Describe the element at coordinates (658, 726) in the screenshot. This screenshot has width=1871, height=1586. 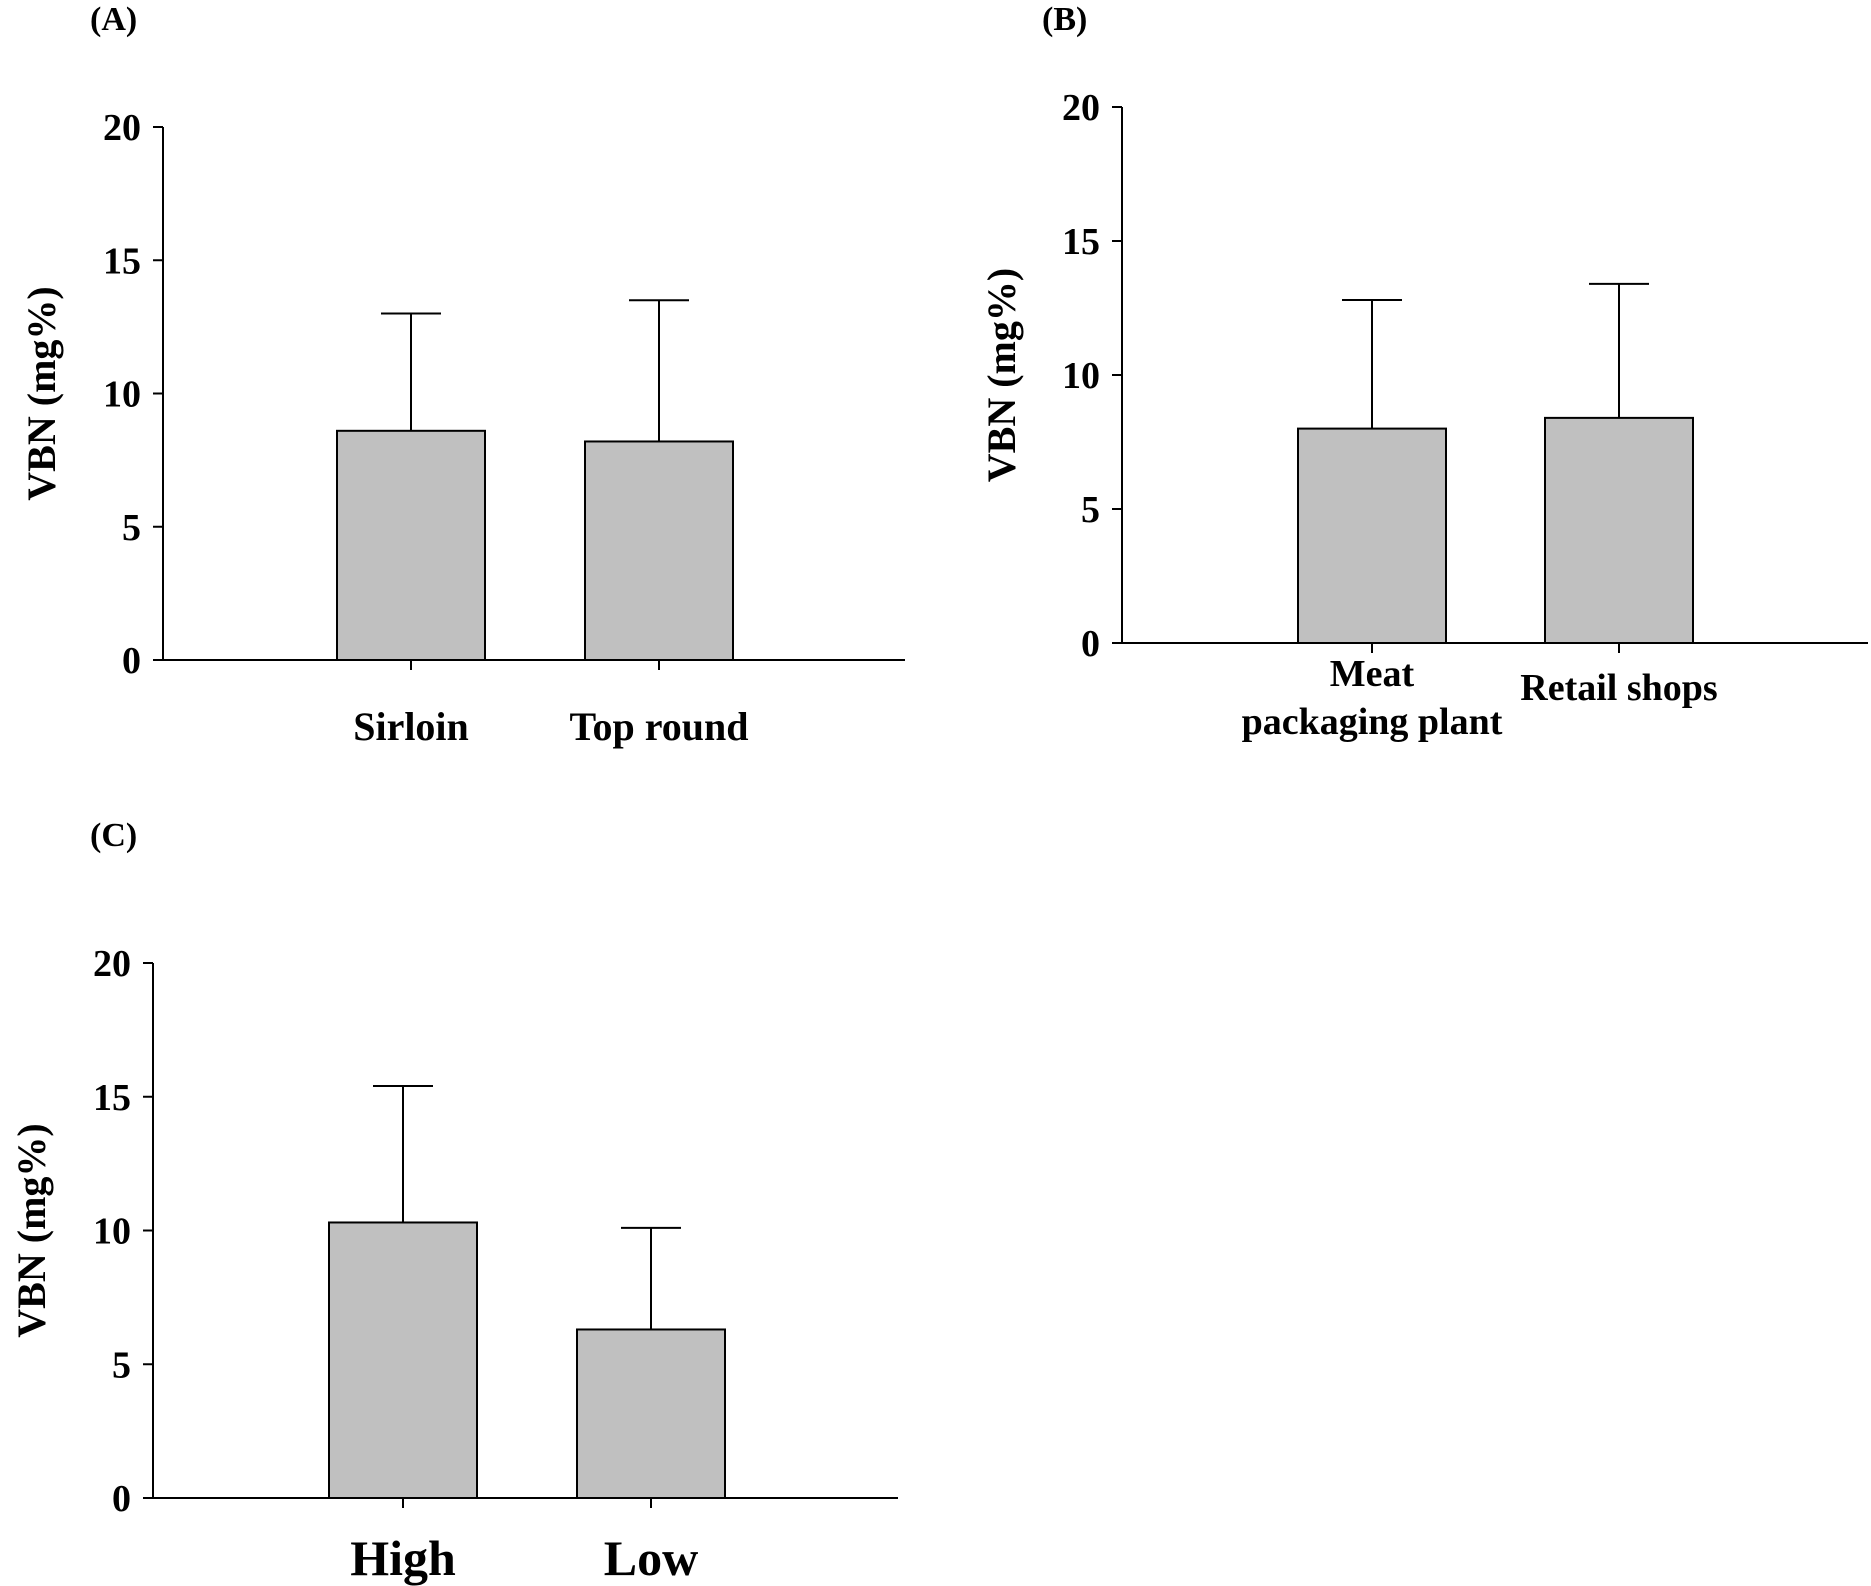
I see `x-tick-label: Top round` at that location.